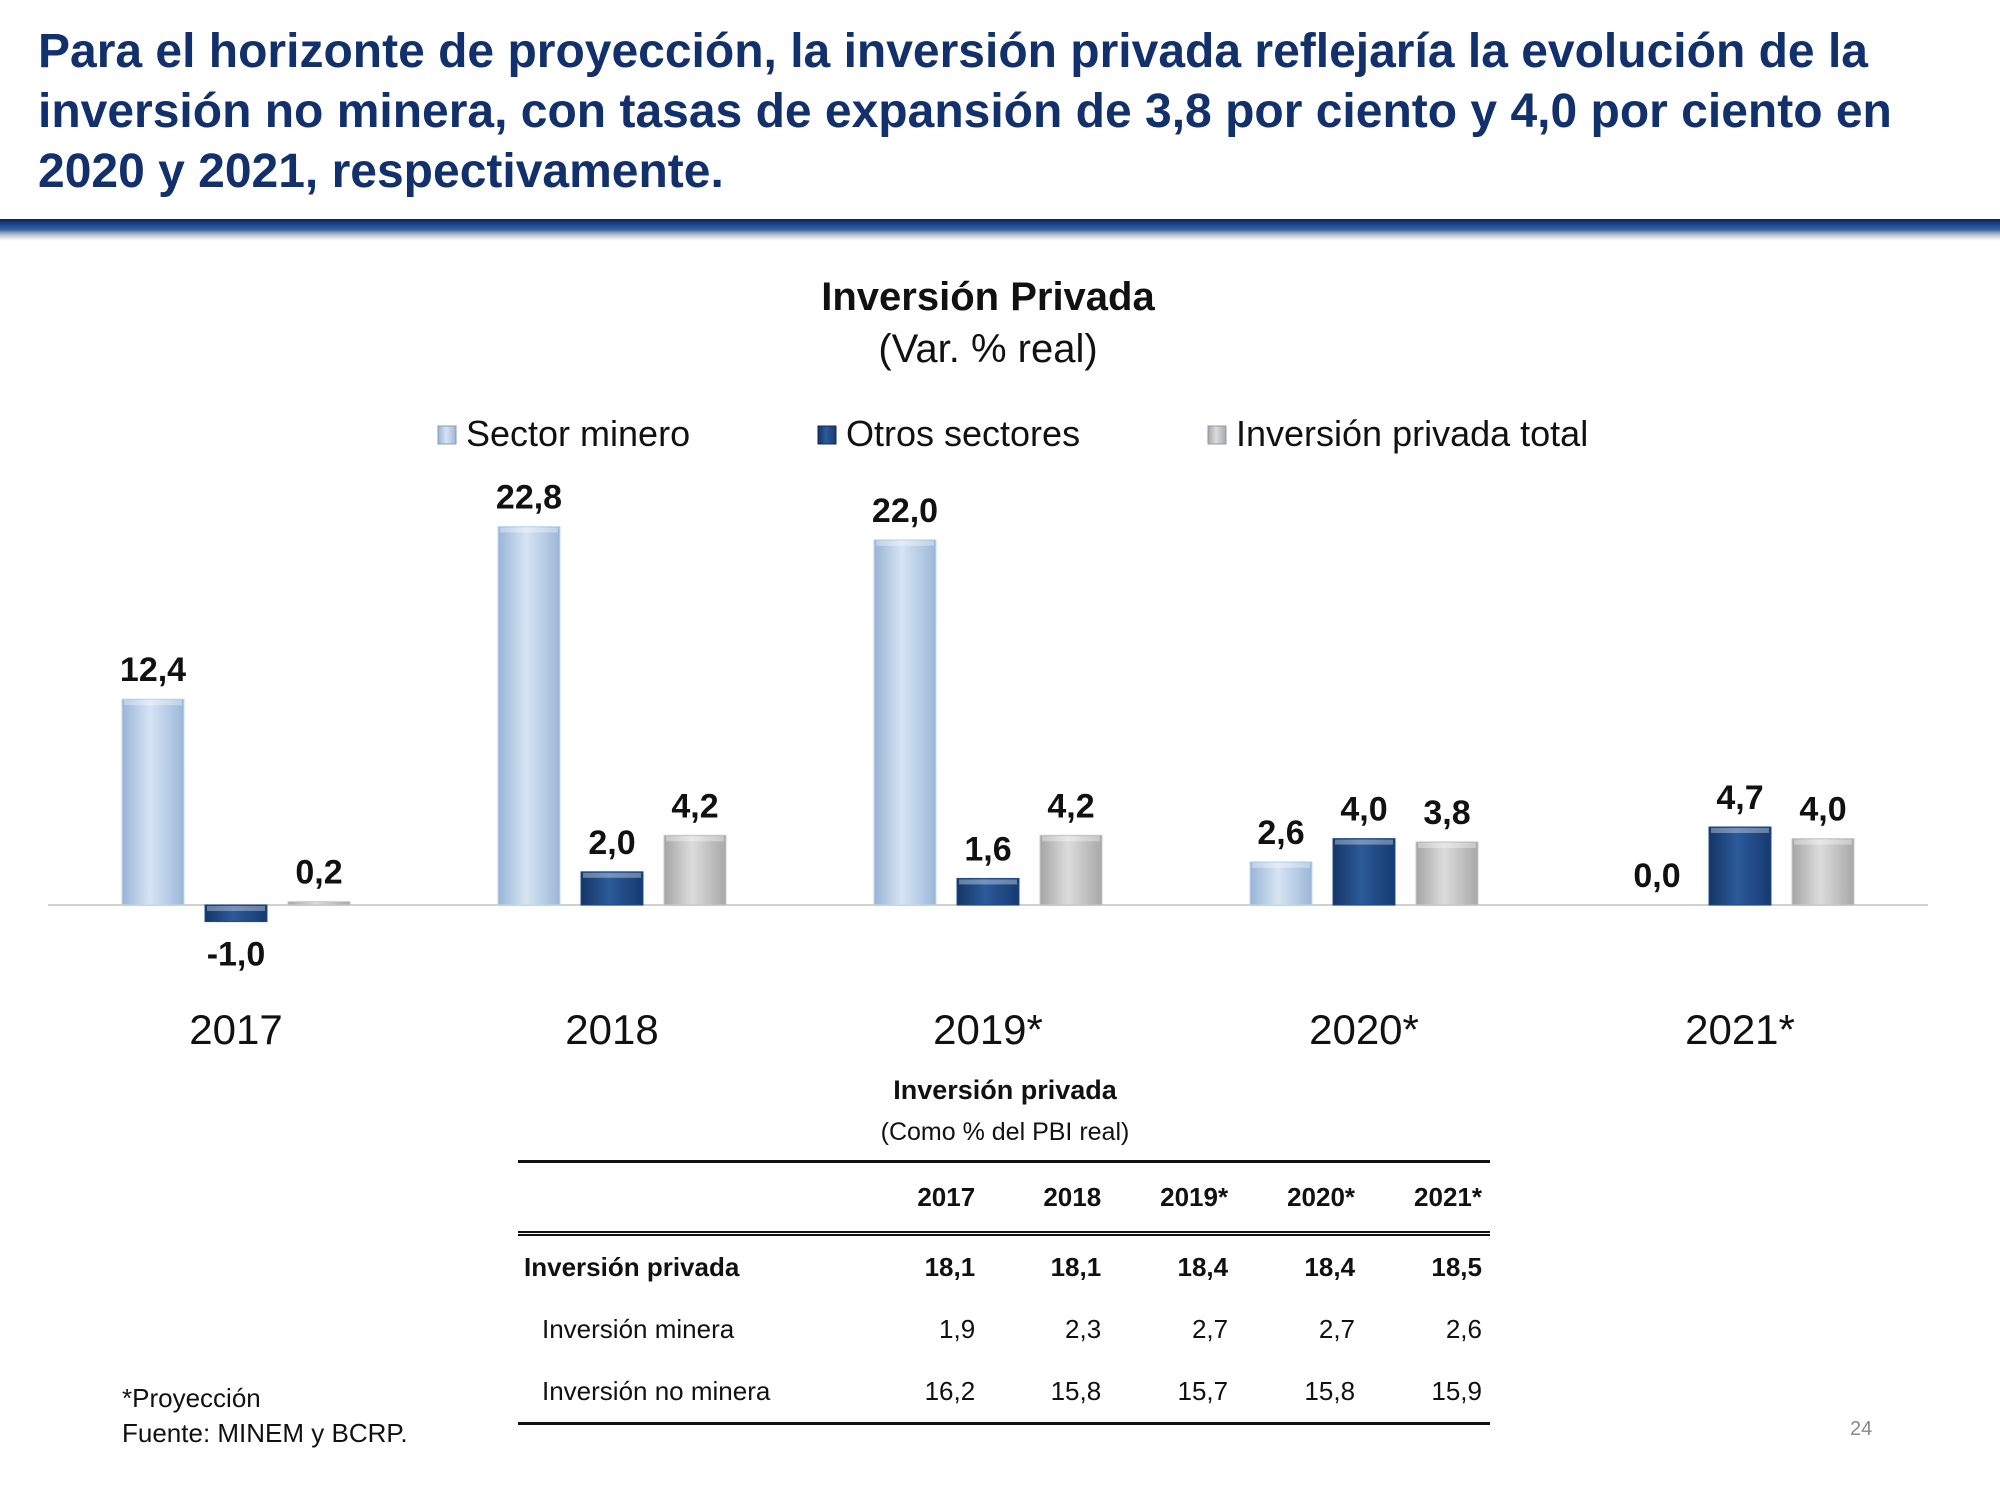 This screenshot has width=2000, height=1500. I want to click on category-label-group: 2017 2018 2019* 2020* 2021*, so click(992, 1029).